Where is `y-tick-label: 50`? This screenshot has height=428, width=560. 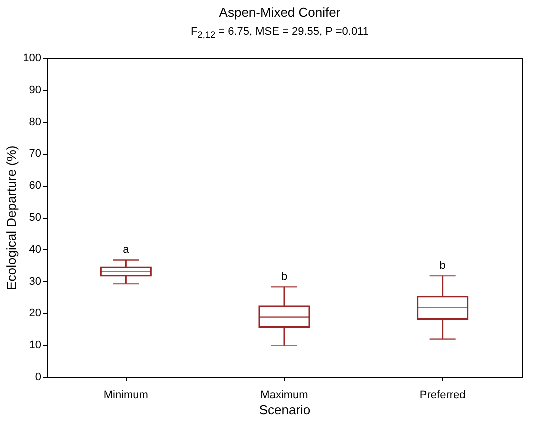
y-tick-label: 50 is located at coordinates (35, 218).